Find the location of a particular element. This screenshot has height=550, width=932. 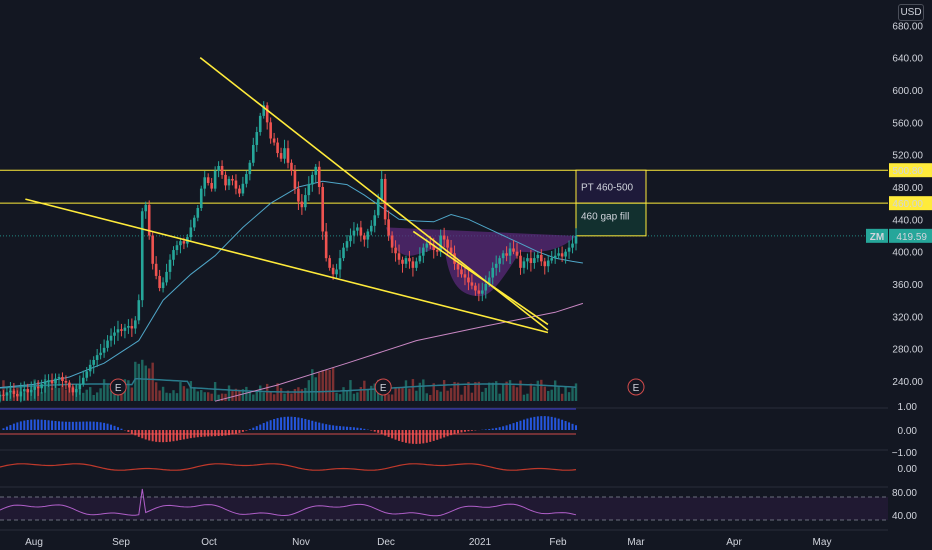

time-tick-label: Nov is located at coordinates (301, 542).